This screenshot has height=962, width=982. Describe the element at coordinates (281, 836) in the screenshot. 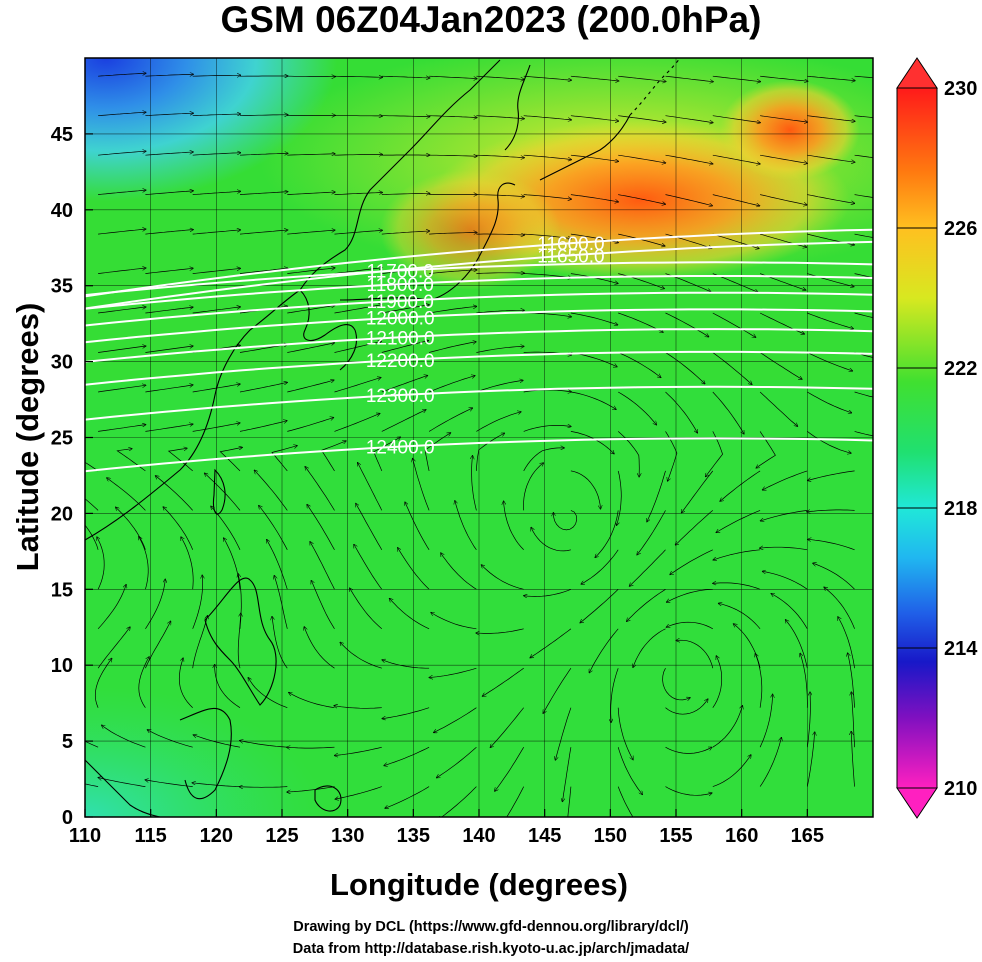

I see `x-tick-label: 125` at that location.